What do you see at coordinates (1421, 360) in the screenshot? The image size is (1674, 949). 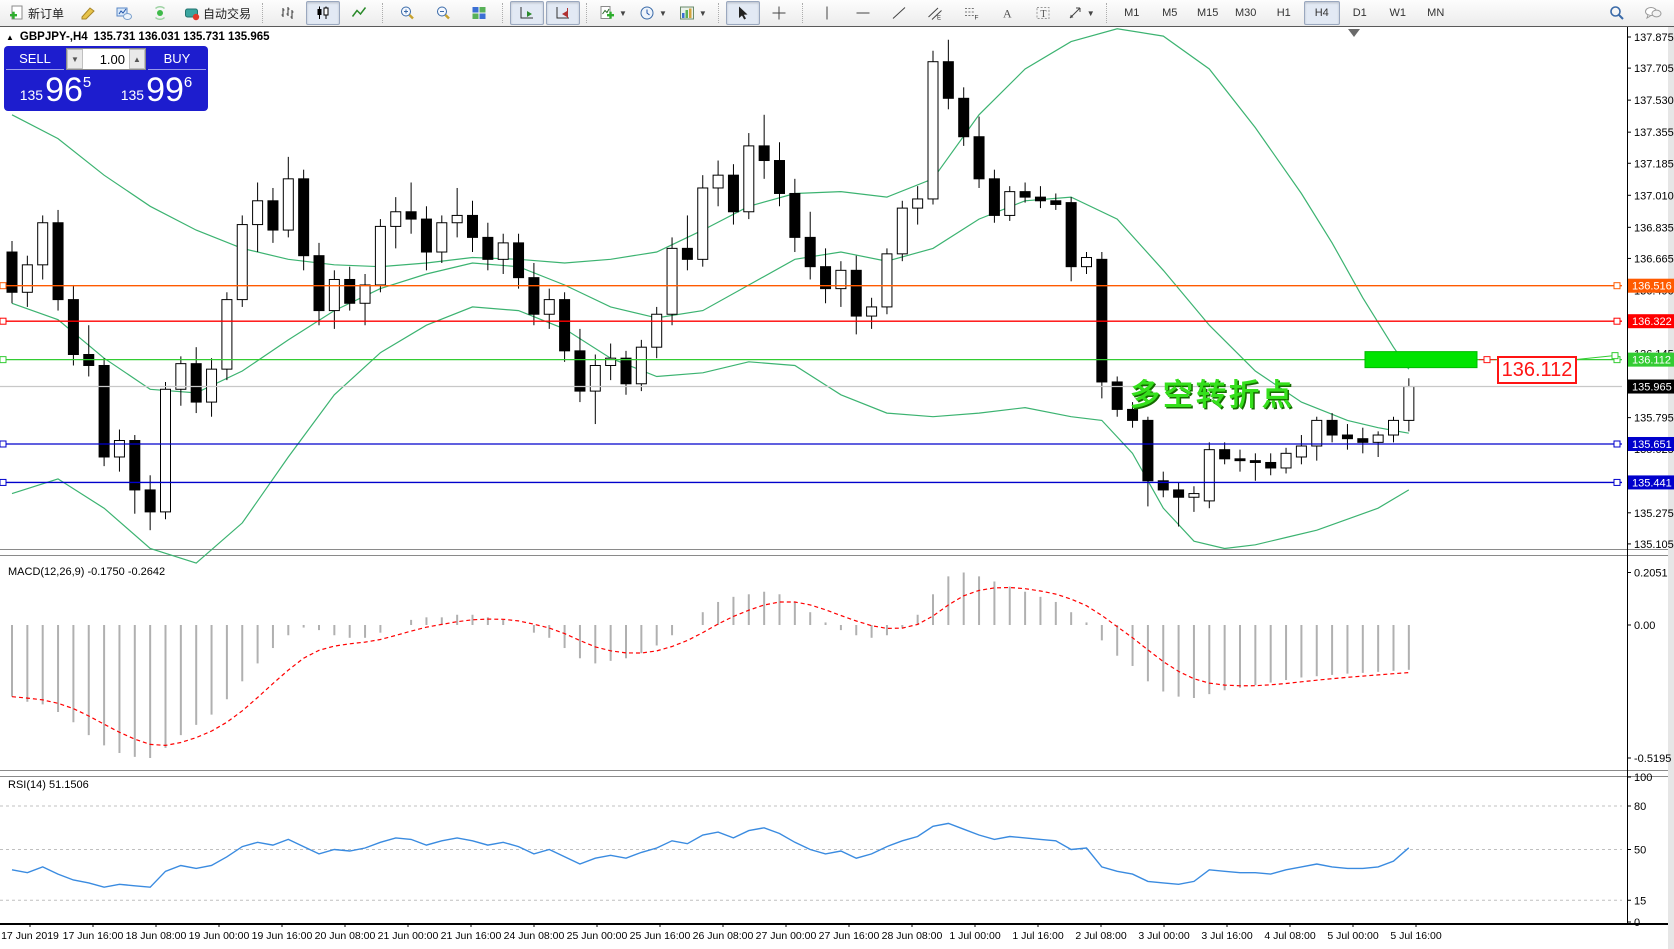 I see `highlight-rectangle` at bounding box center [1421, 360].